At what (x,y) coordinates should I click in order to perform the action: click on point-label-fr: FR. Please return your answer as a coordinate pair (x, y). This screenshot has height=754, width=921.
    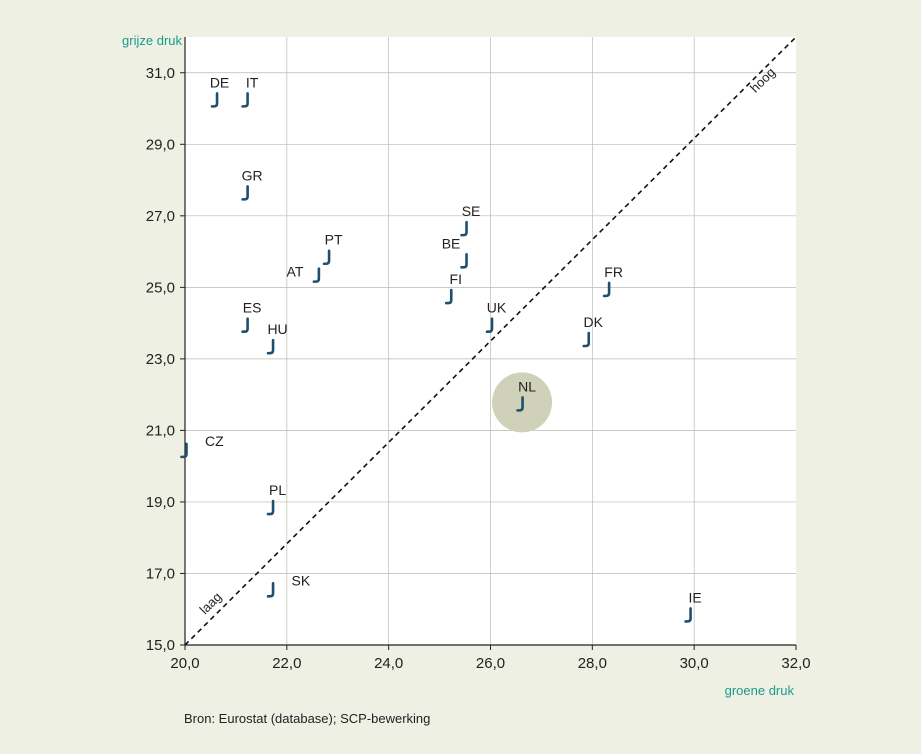
    Looking at the image, I should click on (613, 272).